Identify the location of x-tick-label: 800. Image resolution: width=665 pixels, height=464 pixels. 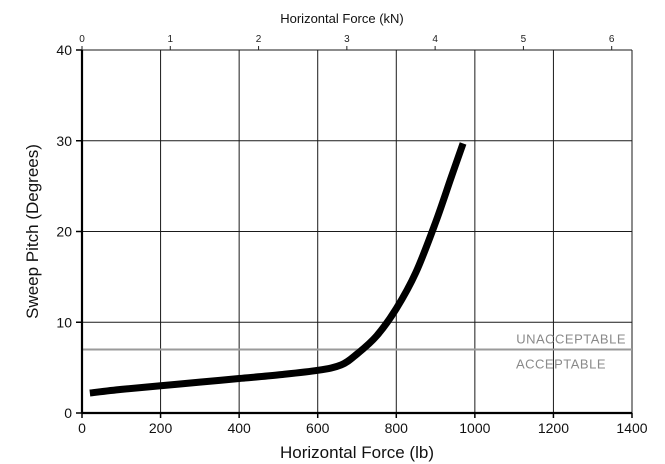
(397, 428).